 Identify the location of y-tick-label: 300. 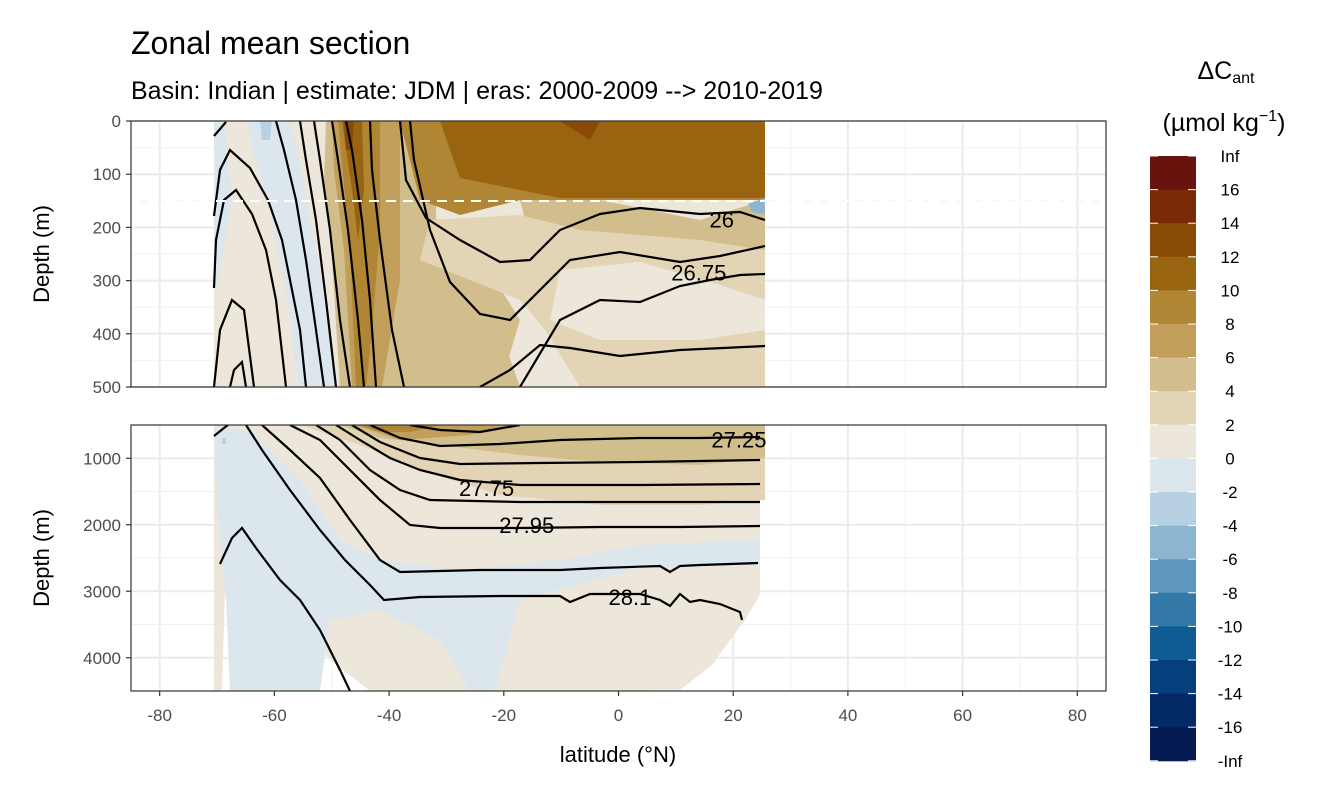
(107, 281).